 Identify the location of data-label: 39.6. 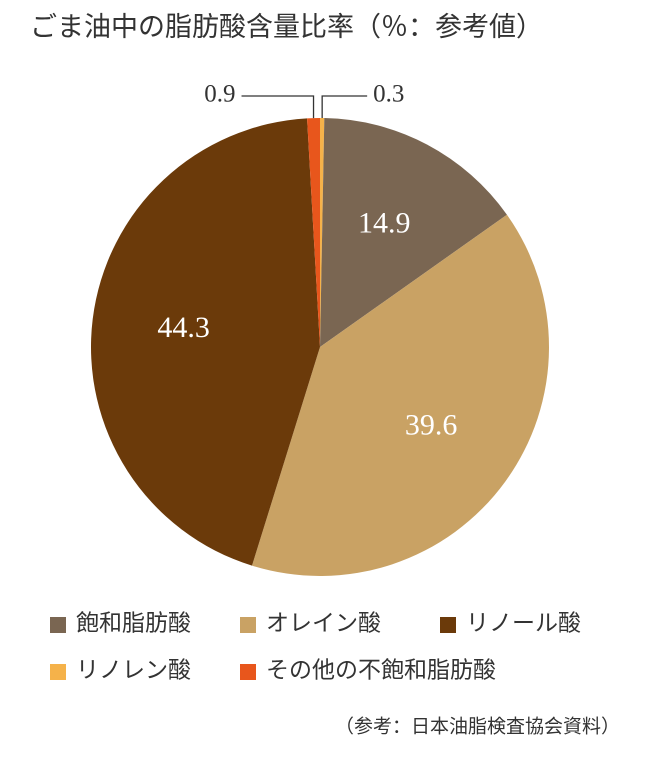
(431, 425).